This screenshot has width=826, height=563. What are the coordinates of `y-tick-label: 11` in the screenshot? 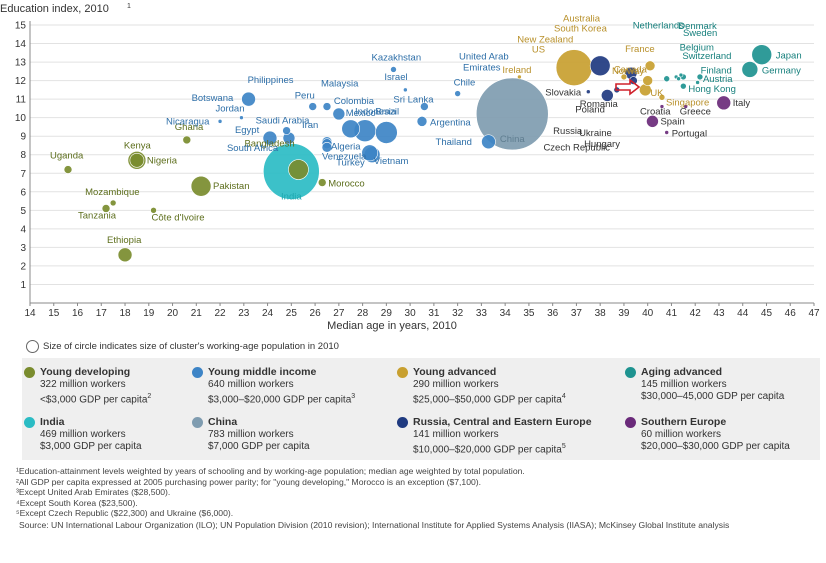 It's located at (21, 100).